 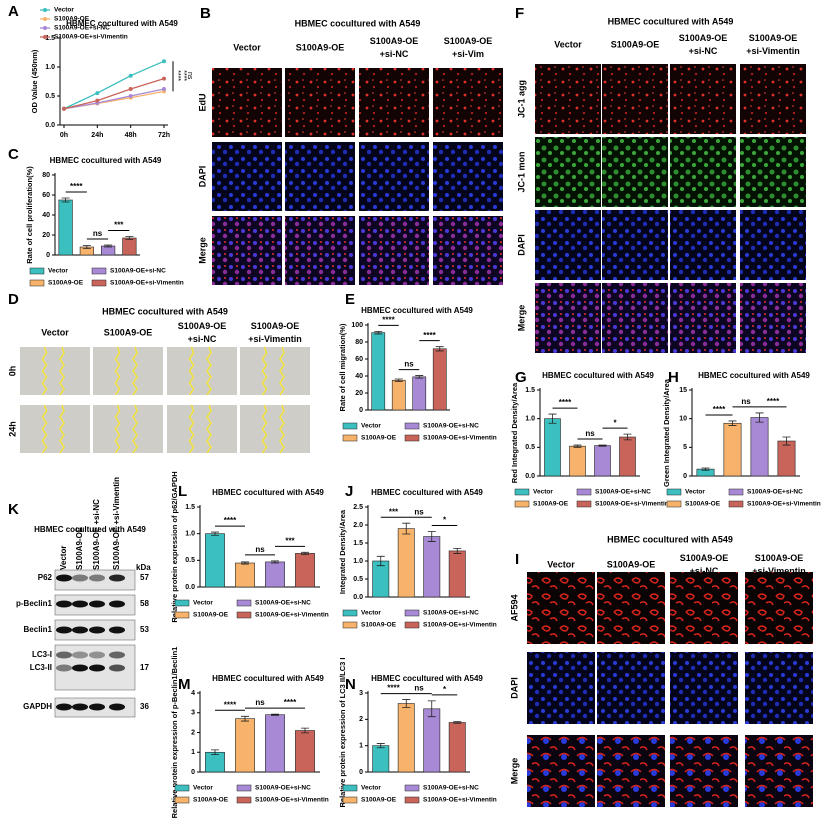 What do you see at coordinates (46, 195) in the screenshot?
I see `y-tick-label: 60` at bounding box center [46, 195].